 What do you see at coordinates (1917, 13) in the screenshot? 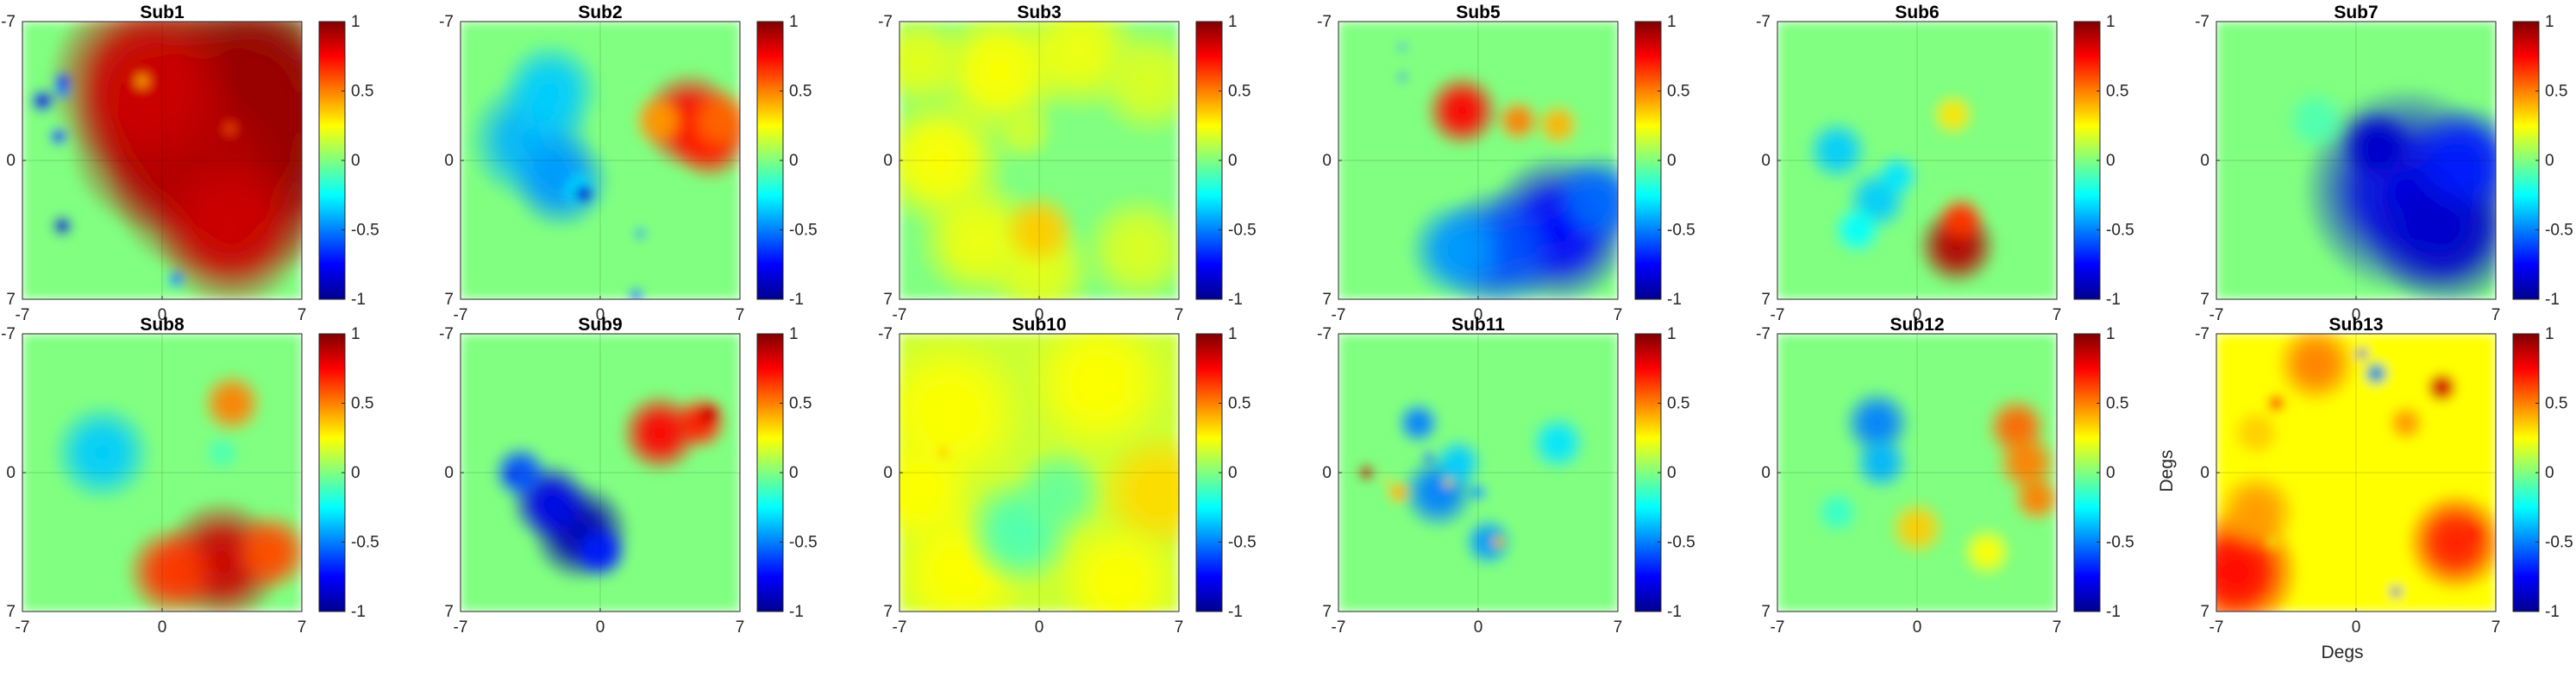
I see `panel-title: Sub6` at bounding box center [1917, 13].